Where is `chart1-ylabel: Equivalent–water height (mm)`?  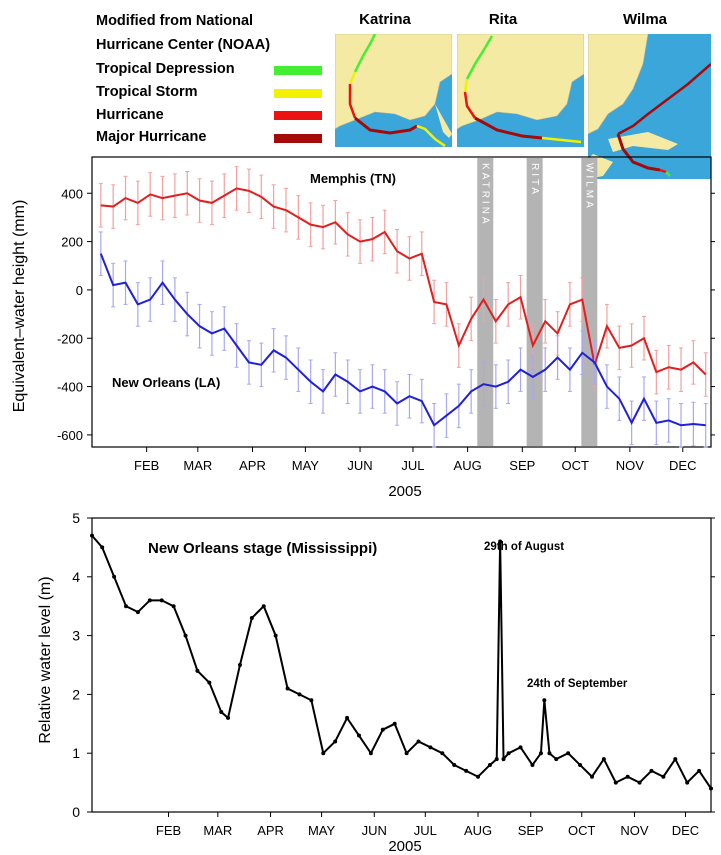 chart1-ylabel: Equivalent–water height (mm) is located at coordinates (19, 306).